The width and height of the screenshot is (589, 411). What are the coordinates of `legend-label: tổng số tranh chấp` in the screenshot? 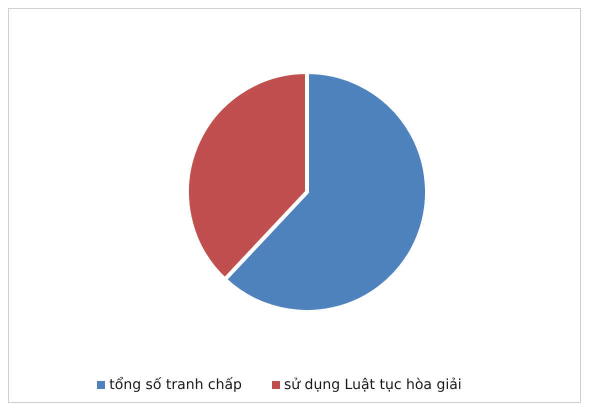 It's located at (175, 385).